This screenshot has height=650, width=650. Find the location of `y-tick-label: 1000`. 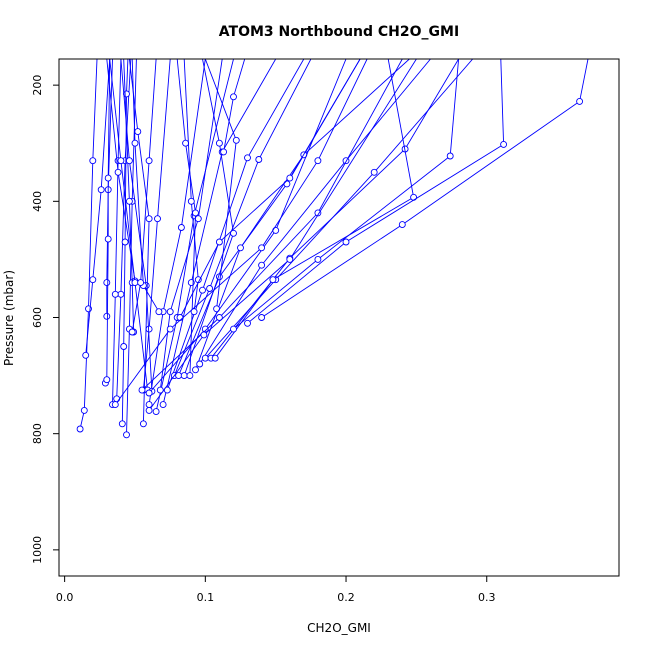

y-tick-label: 1000 is located at coordinates (37, 550).